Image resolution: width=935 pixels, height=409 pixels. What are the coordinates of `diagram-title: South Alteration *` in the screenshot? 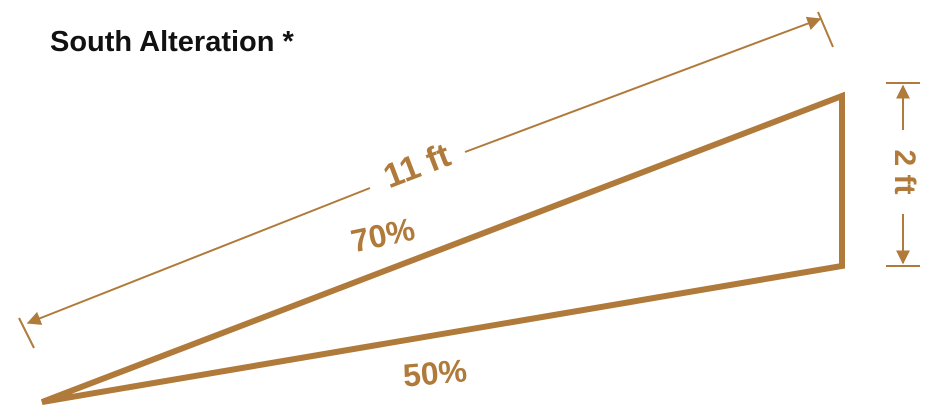 It's located at (172, 42).